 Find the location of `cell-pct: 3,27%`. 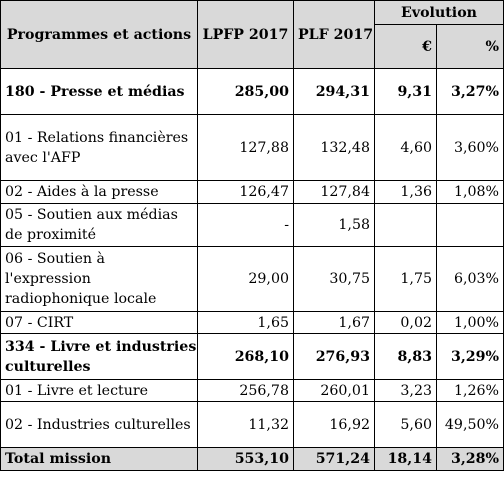

cell-pct: 3,27% is located at coordinates (469, 91).